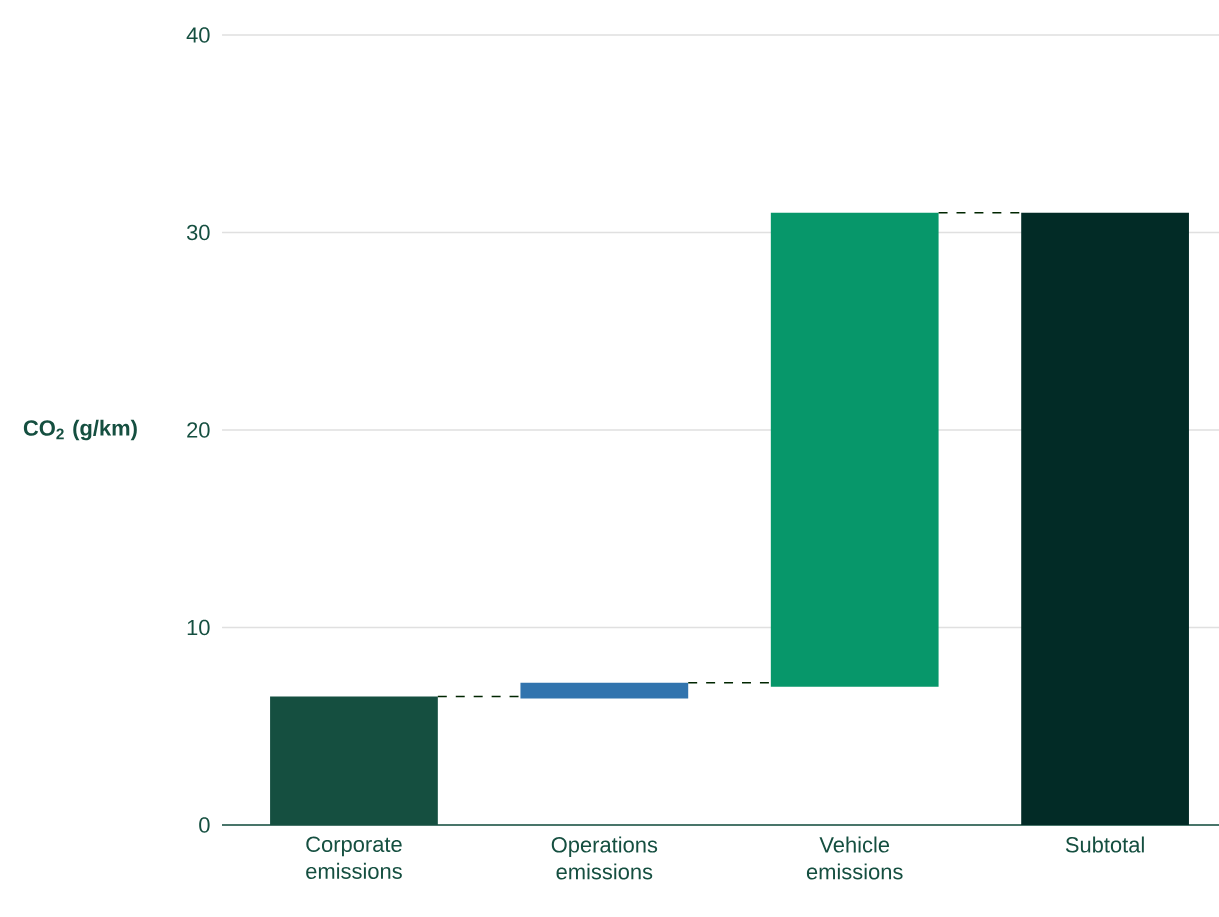 The width and height of the screenshot is (1219, 917). I want to click on x-tick-label: Subtotal, so click(1104, 844).